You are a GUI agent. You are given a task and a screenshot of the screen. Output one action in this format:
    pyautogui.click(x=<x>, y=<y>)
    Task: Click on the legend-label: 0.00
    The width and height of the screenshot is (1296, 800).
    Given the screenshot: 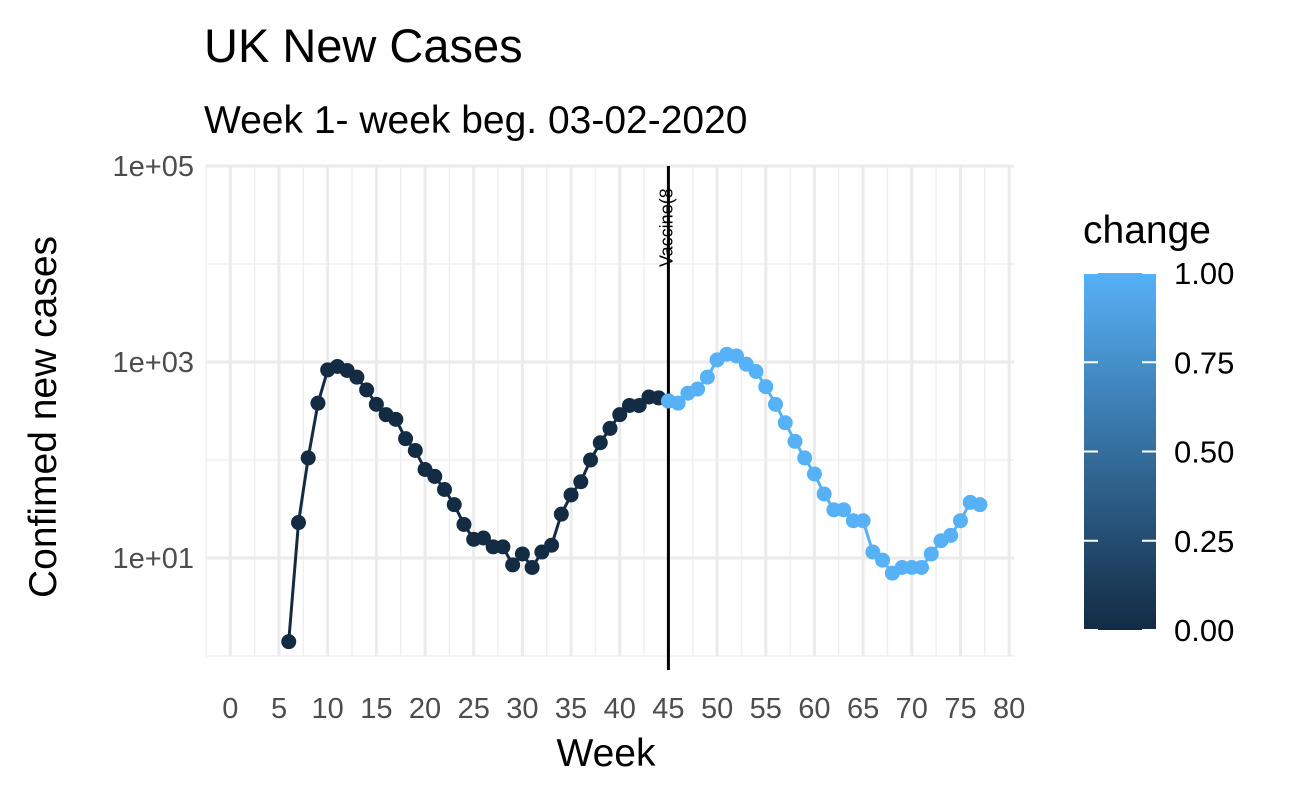 What is the action you would take?
    pyautogui.click(x=1204, y=630)
    